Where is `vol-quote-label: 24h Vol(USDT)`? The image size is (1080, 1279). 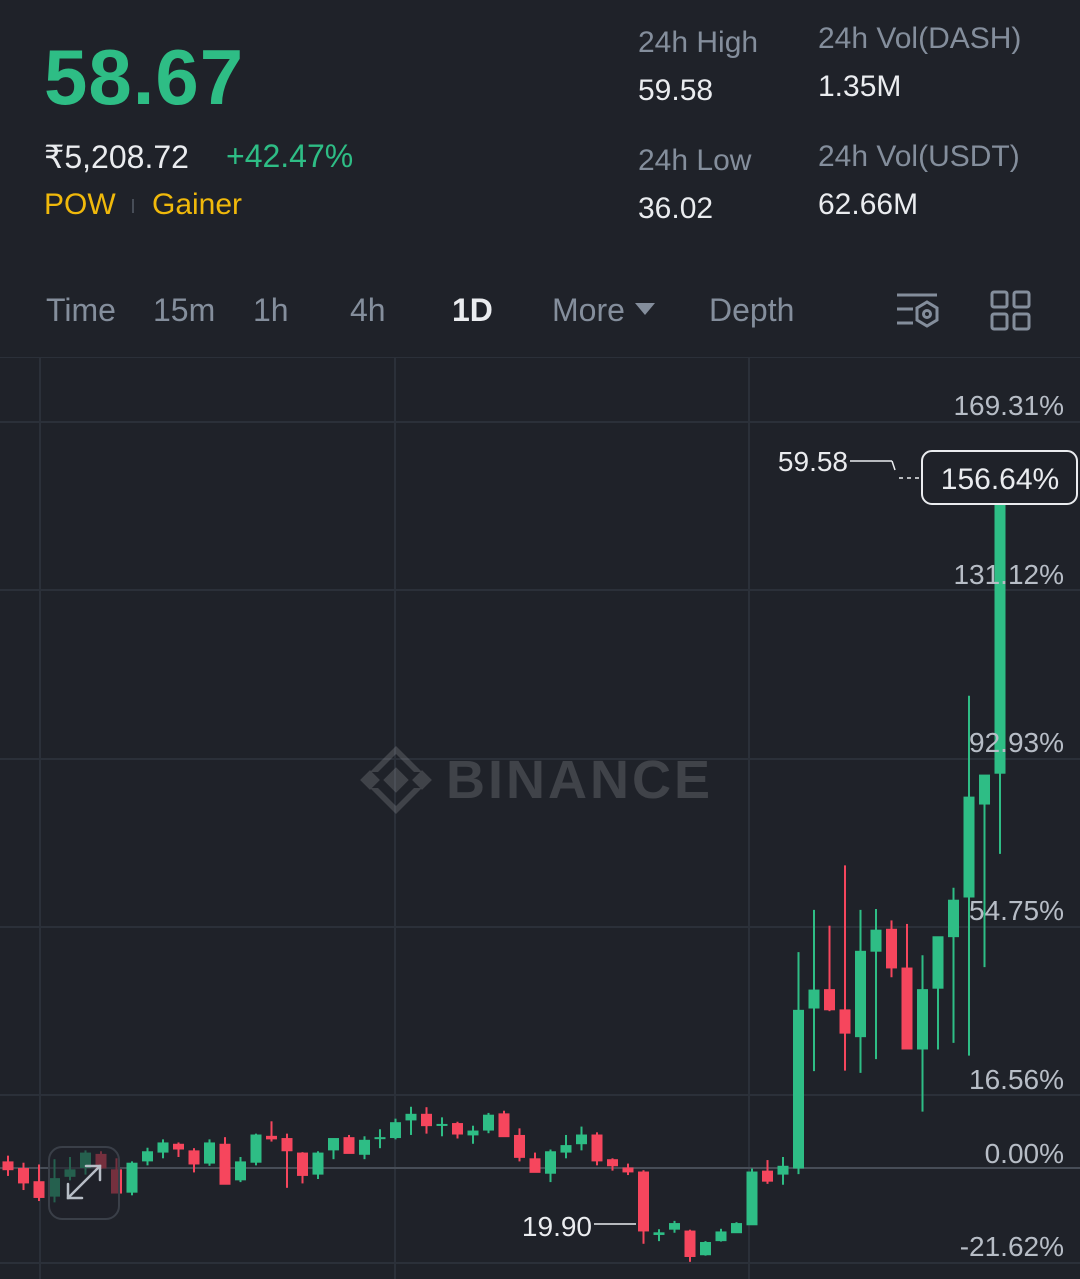 vol-quote-label: 24h Vol(USDT) is located at coordinates (919, 156).